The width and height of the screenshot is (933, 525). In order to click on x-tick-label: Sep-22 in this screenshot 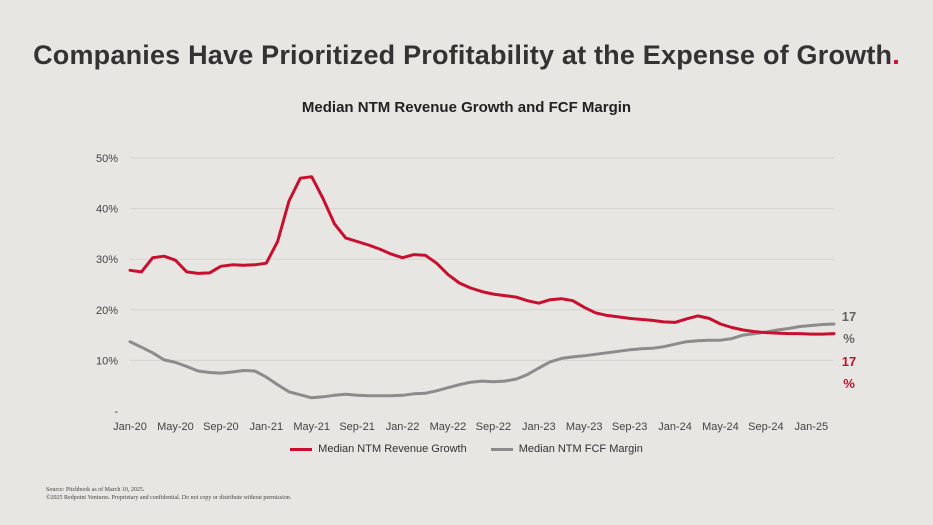, I will do `click(493, 427)`.